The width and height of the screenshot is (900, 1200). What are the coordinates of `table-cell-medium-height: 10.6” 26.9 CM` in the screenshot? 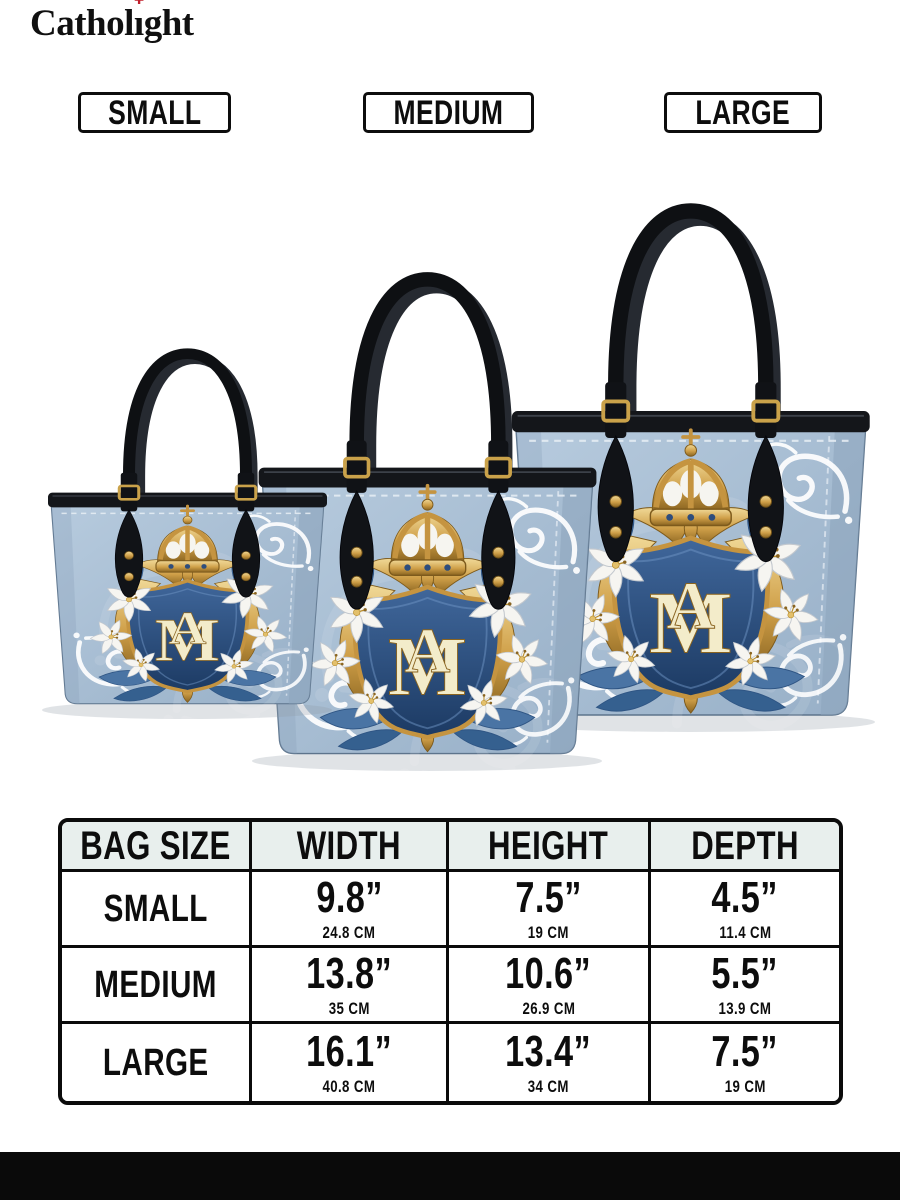 It's located at (549, 986).